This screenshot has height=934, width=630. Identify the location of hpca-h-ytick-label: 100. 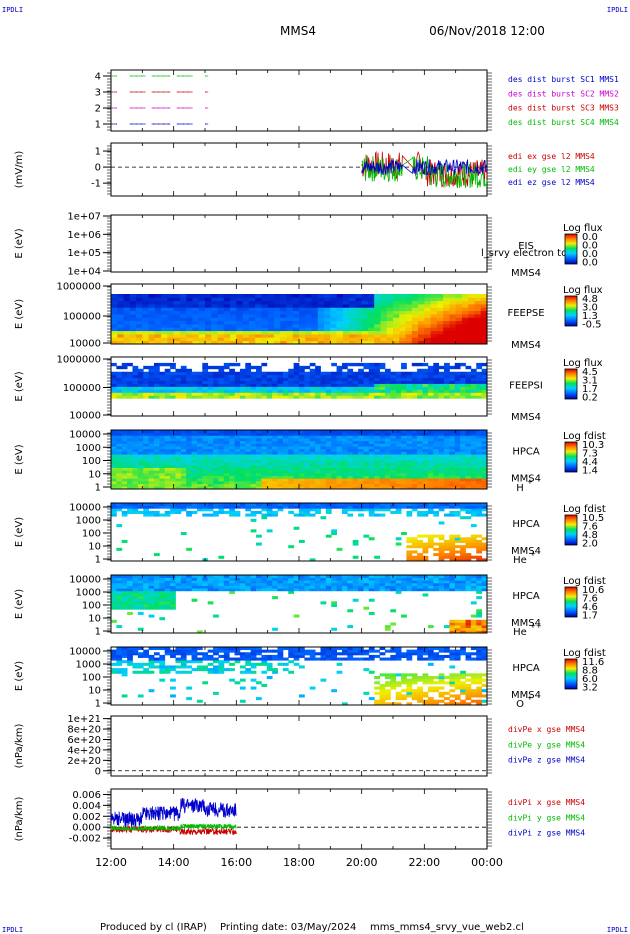
(91, 461).